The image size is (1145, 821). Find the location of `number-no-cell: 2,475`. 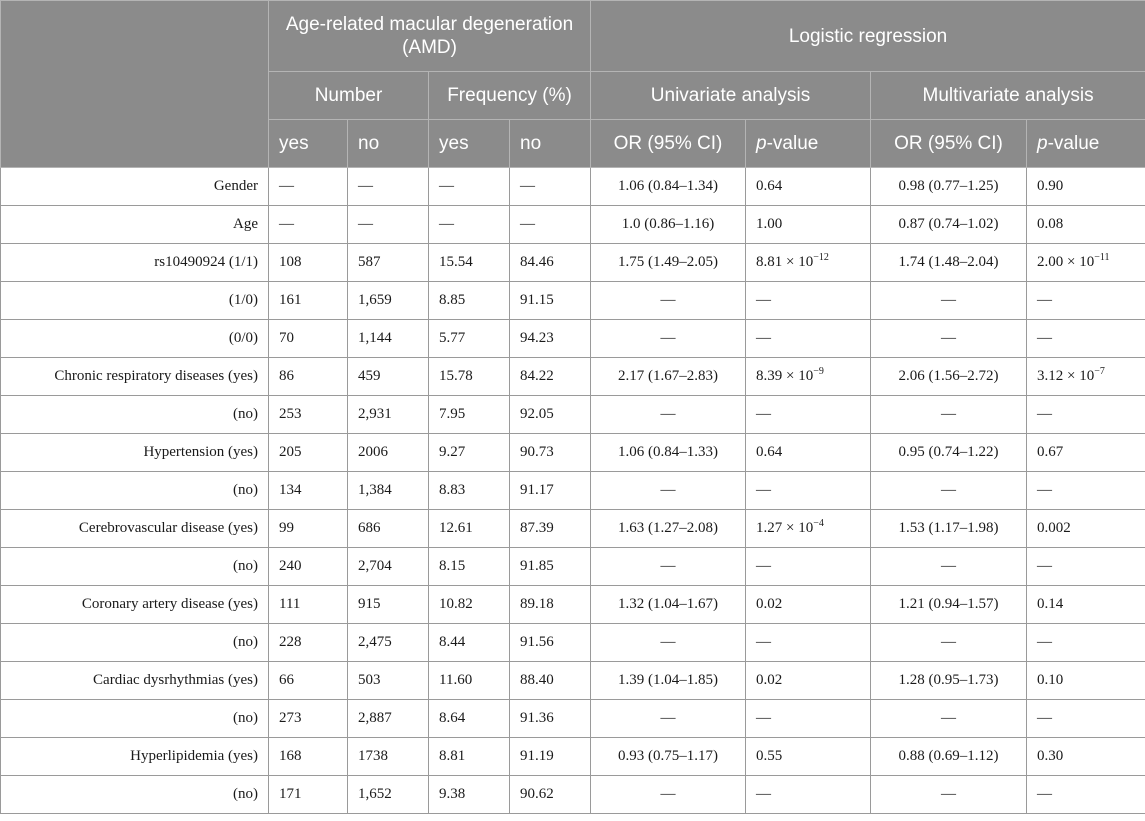

number-no-cell: 2,475 is located at coordinates (388, 642).